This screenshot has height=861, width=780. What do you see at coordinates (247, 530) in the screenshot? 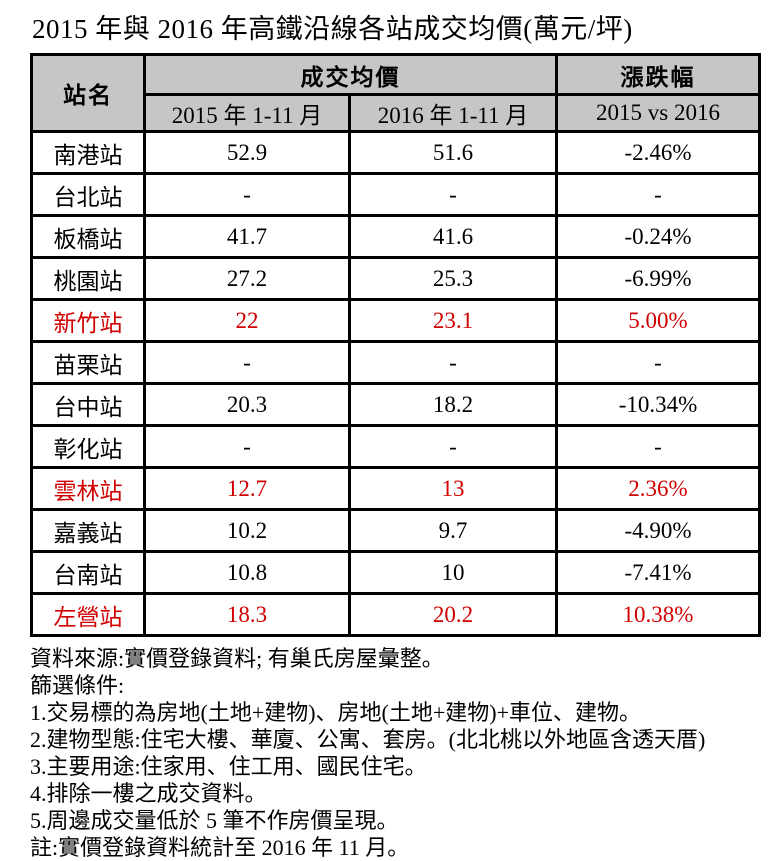
I see `price-2015-cell: 10.2` at bounding box center [247, 530].